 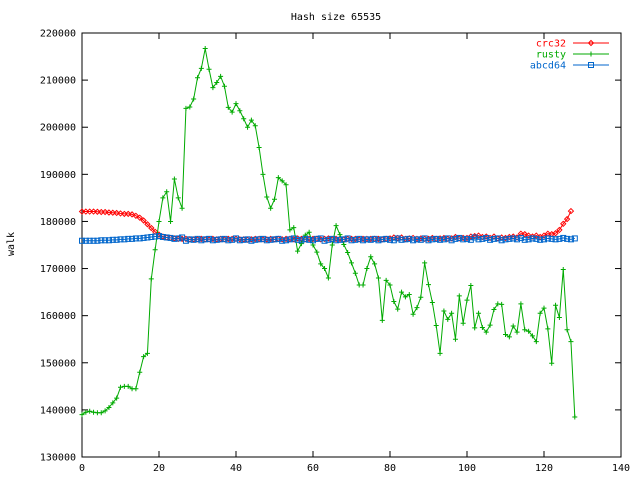 What do you see at coordinates (58, 222) in the screenshot?
I see `y-tick-label: 180000` at bounding box center [58, 222].